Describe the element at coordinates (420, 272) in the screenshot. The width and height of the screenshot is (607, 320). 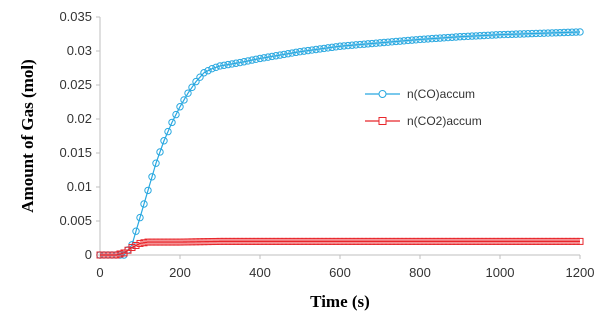
I see `x-tick-label: 800` at that location.